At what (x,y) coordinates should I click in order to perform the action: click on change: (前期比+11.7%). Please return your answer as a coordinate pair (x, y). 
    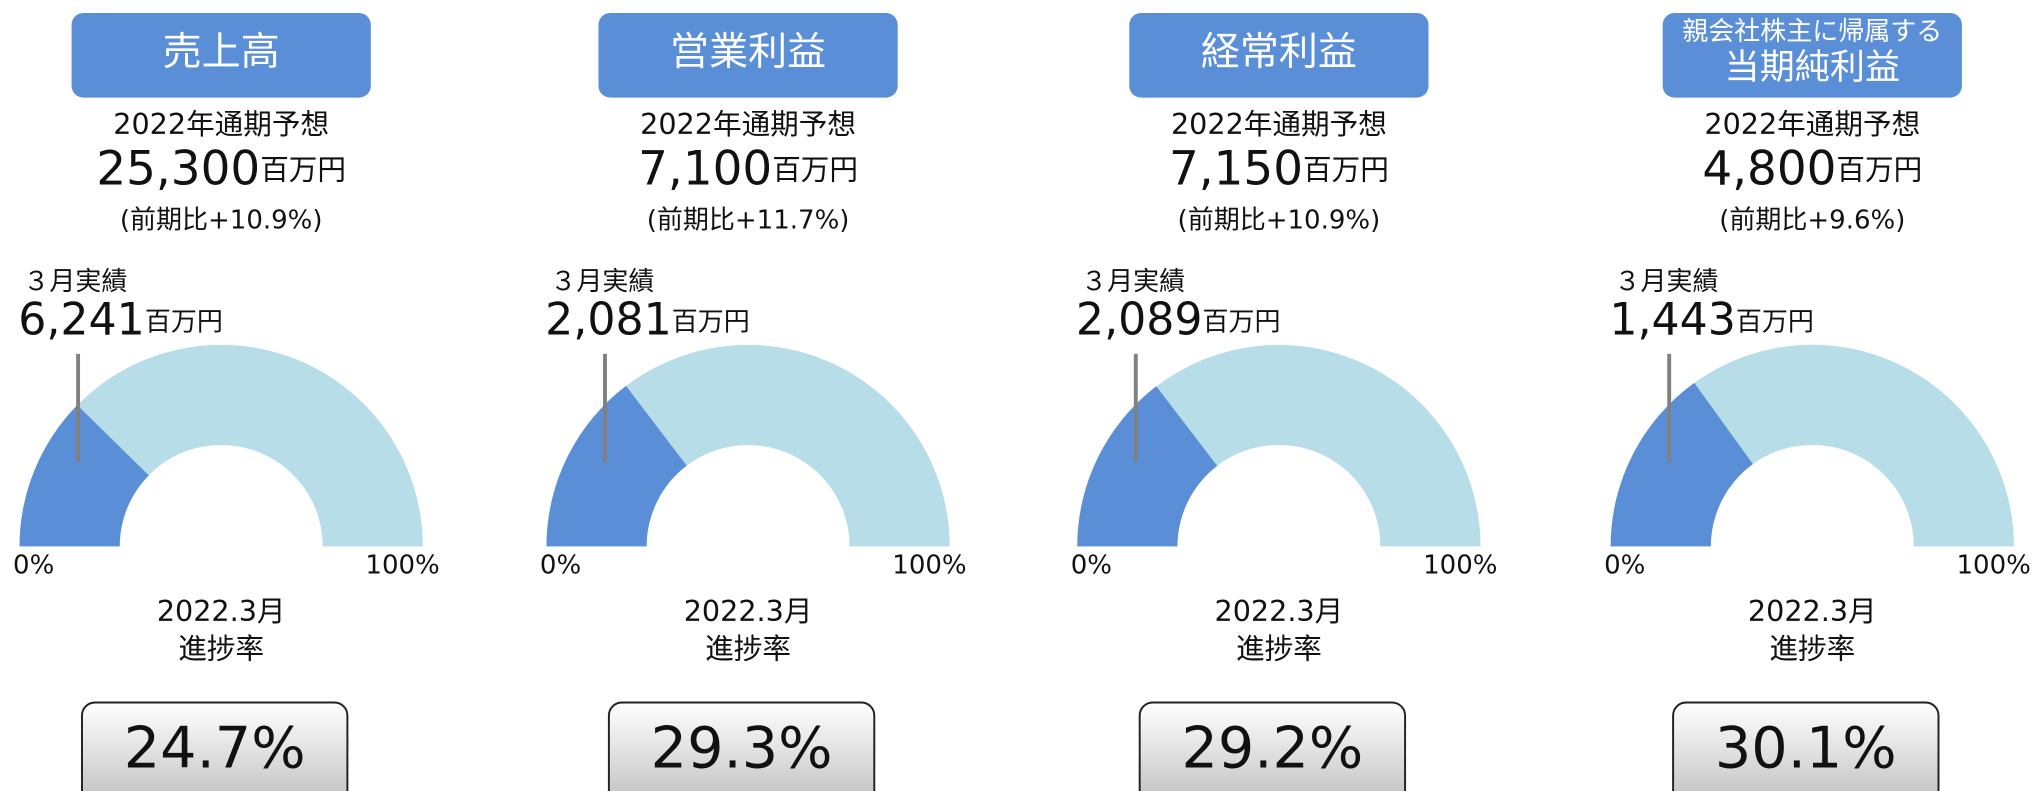
    Looking at the image, I should click on (748, 221).